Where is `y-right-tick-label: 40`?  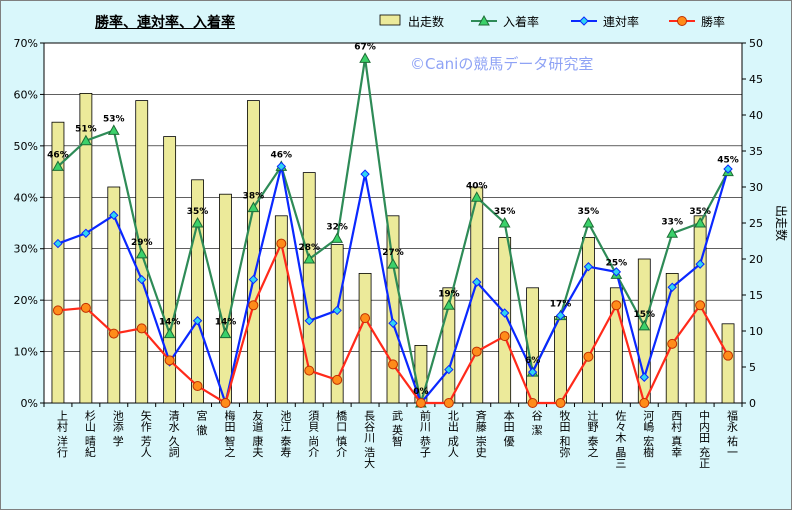
y-right-tick-label: 40 is located at coordinates (756, 115).